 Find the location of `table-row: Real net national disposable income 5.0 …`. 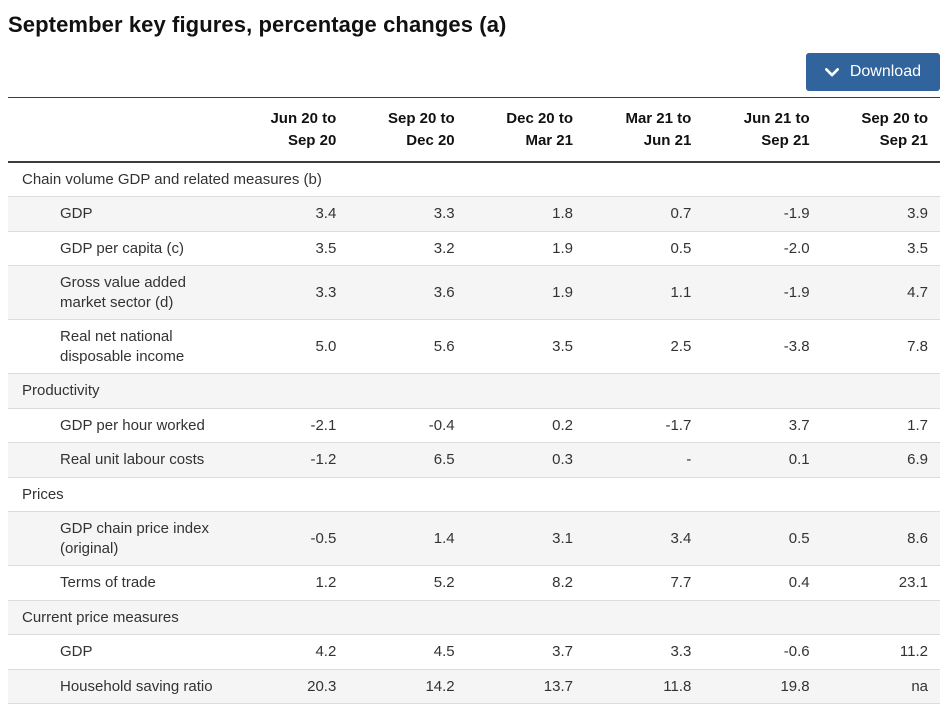

table-row: Real net national disposable income 5.0 … is located at coordinates (474, 346).